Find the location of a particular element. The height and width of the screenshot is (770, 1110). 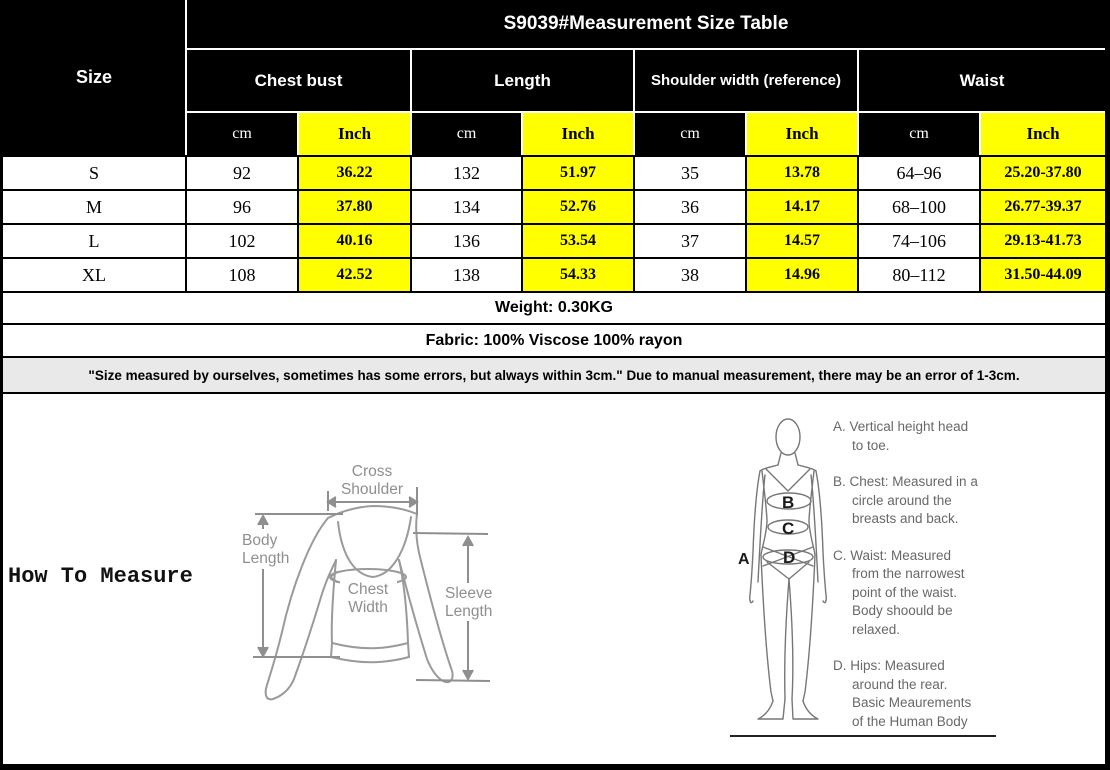

body-measure-figure: A B C D is located at coordinates (782, 569).